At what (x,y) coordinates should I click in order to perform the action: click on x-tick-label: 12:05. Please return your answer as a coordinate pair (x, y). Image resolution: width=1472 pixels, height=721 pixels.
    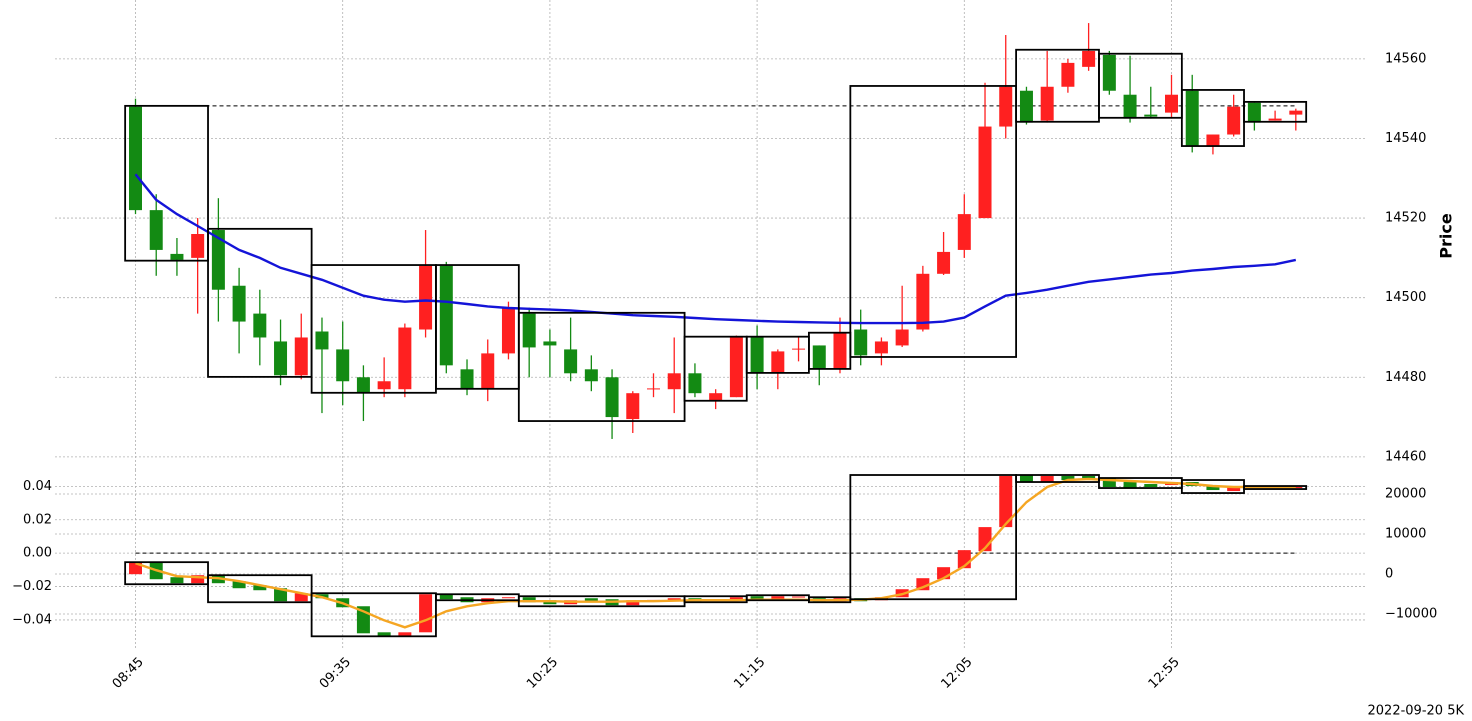
    Looking at the image, I should click on (957, 673).